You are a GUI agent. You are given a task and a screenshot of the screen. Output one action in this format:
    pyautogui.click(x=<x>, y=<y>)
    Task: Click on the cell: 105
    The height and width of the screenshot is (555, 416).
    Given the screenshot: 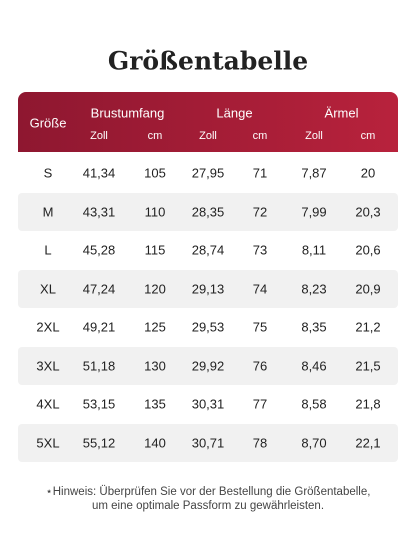 What is the action you would take?
    pyautogui.click(x=155, y=173)
    